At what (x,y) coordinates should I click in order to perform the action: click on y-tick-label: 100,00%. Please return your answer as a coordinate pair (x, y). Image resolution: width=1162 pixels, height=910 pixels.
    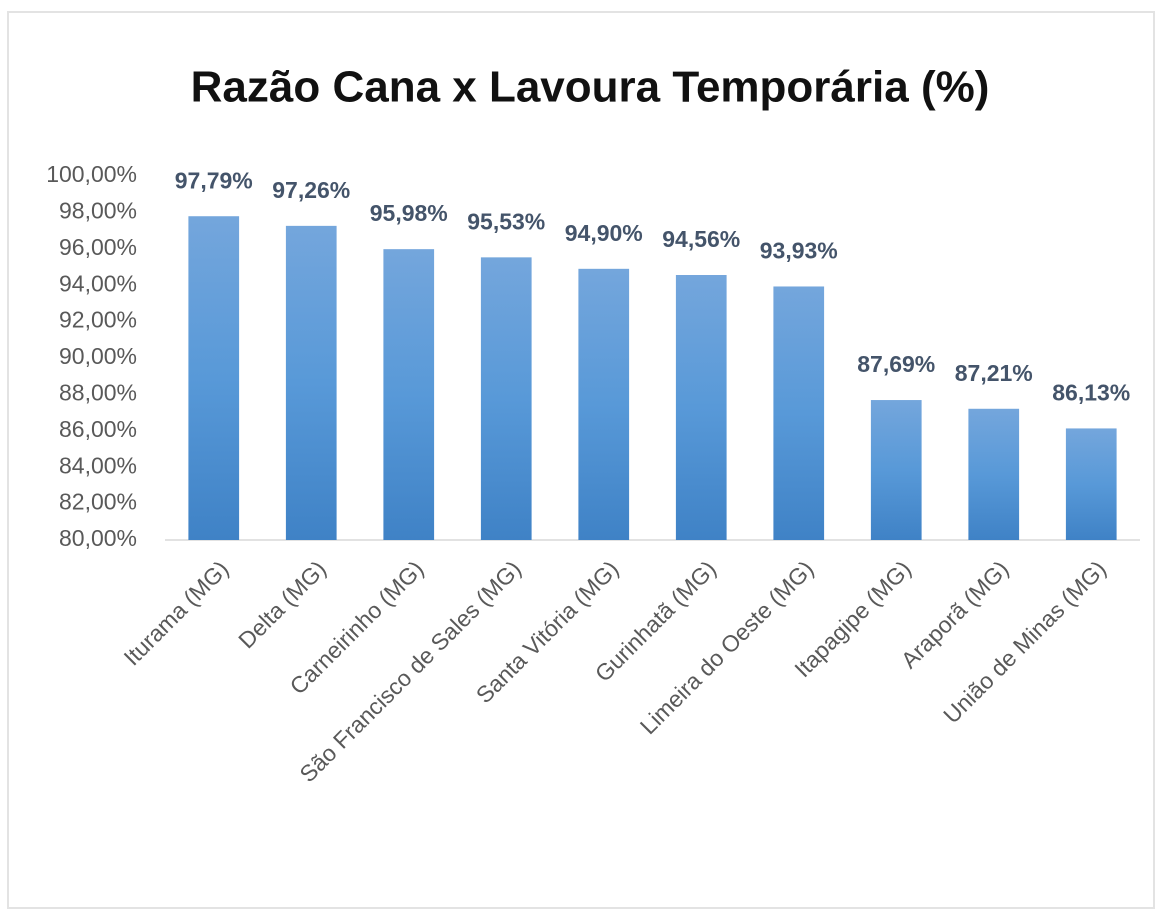
    Looking at the image, I should click on (91, 174).